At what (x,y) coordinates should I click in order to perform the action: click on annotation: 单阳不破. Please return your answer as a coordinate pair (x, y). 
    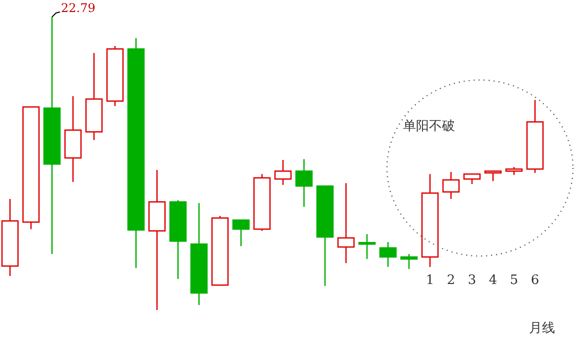
    Looking at the image, I should click on (429, 126).